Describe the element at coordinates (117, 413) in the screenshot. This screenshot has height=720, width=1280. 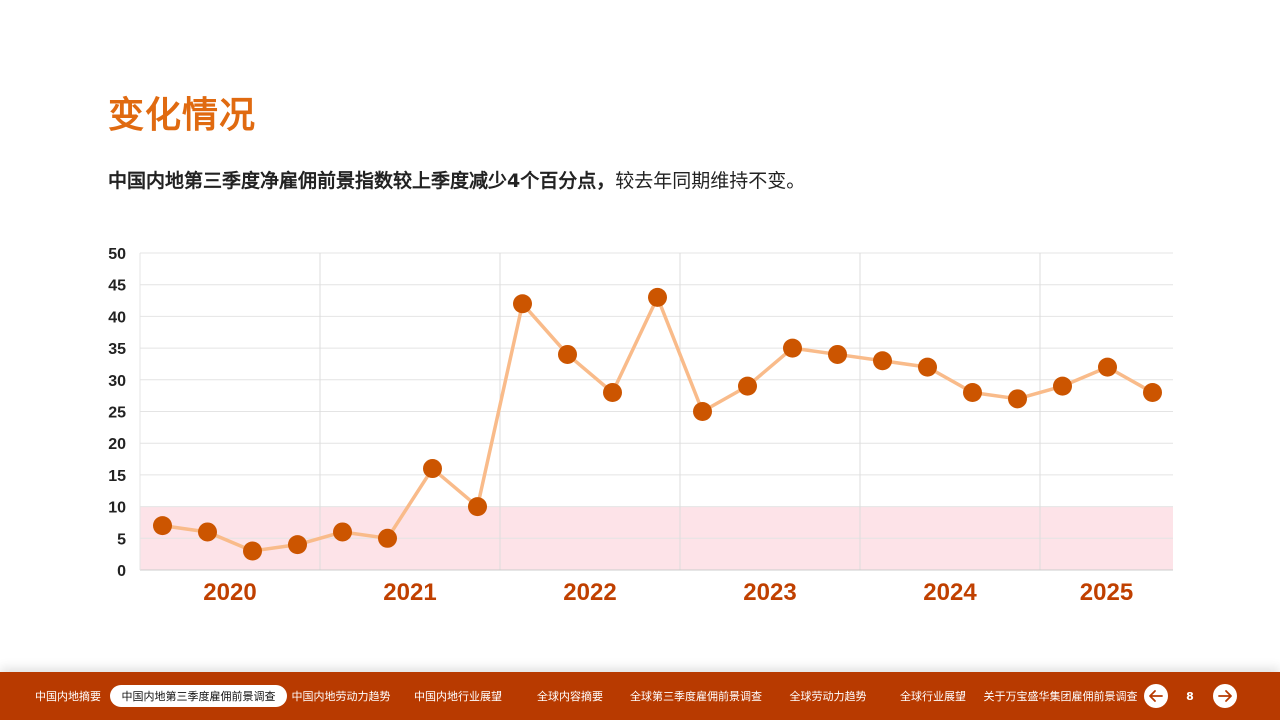
I see `y-tick-label: 25` at that location.